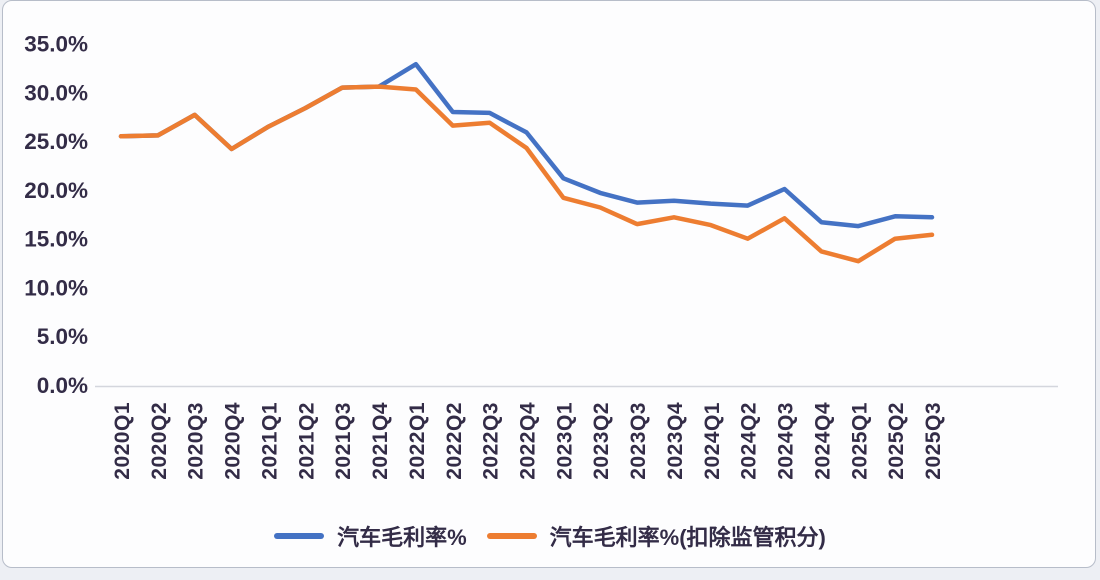 This screenshot has height=580, width=1100. Describe the element at coordinates (299, 536) in the screenshot. I see `legend-line-swatch-blue` at that location.